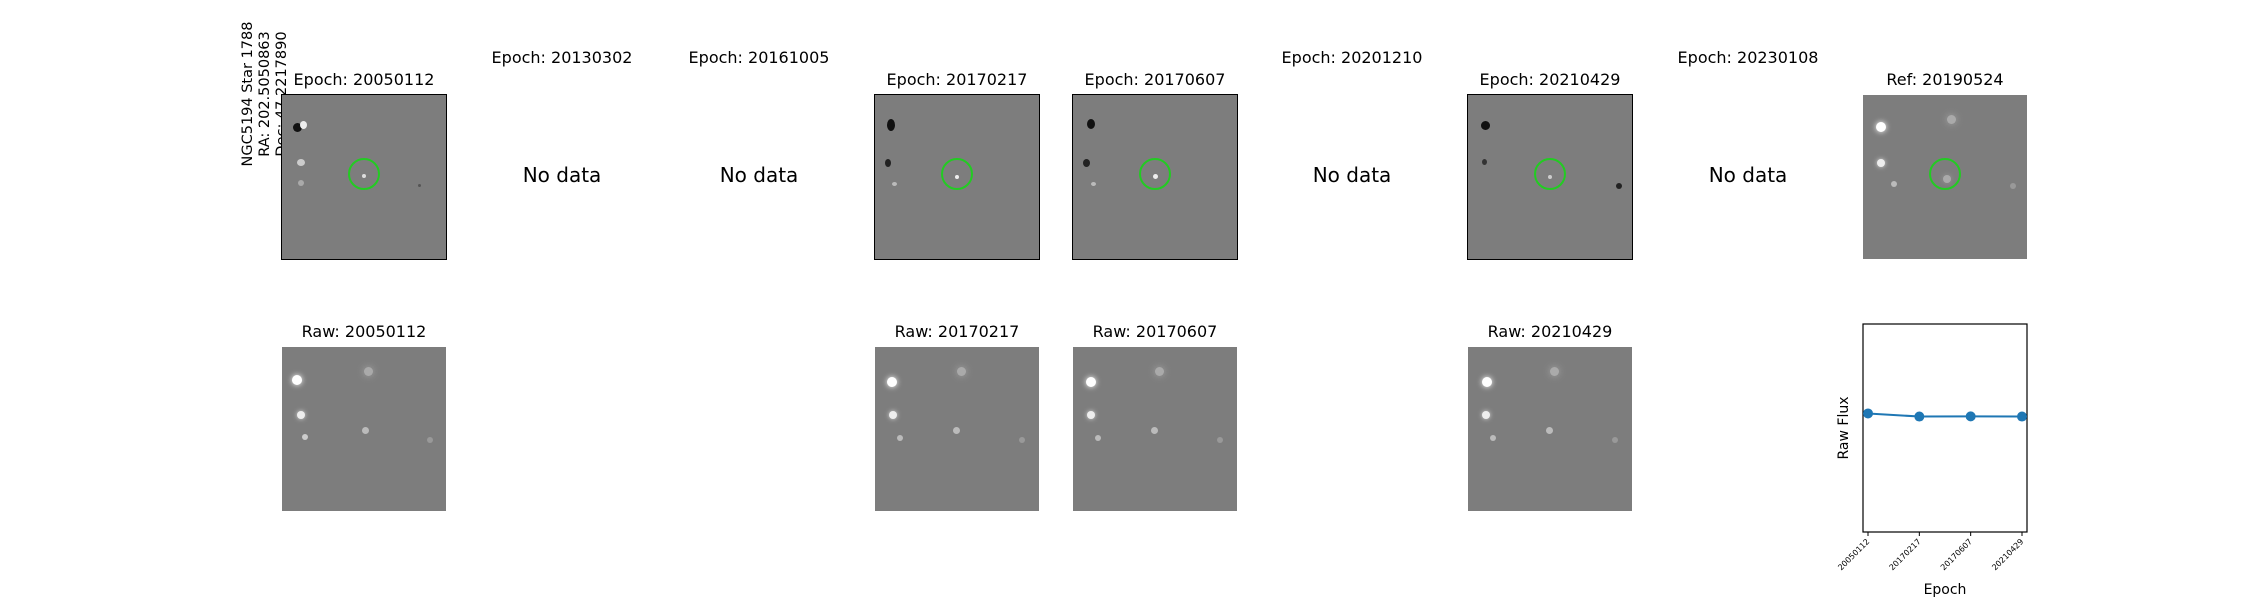  I want to click on epoch-title-2: Epoch: 20161005, so click(759, 57).